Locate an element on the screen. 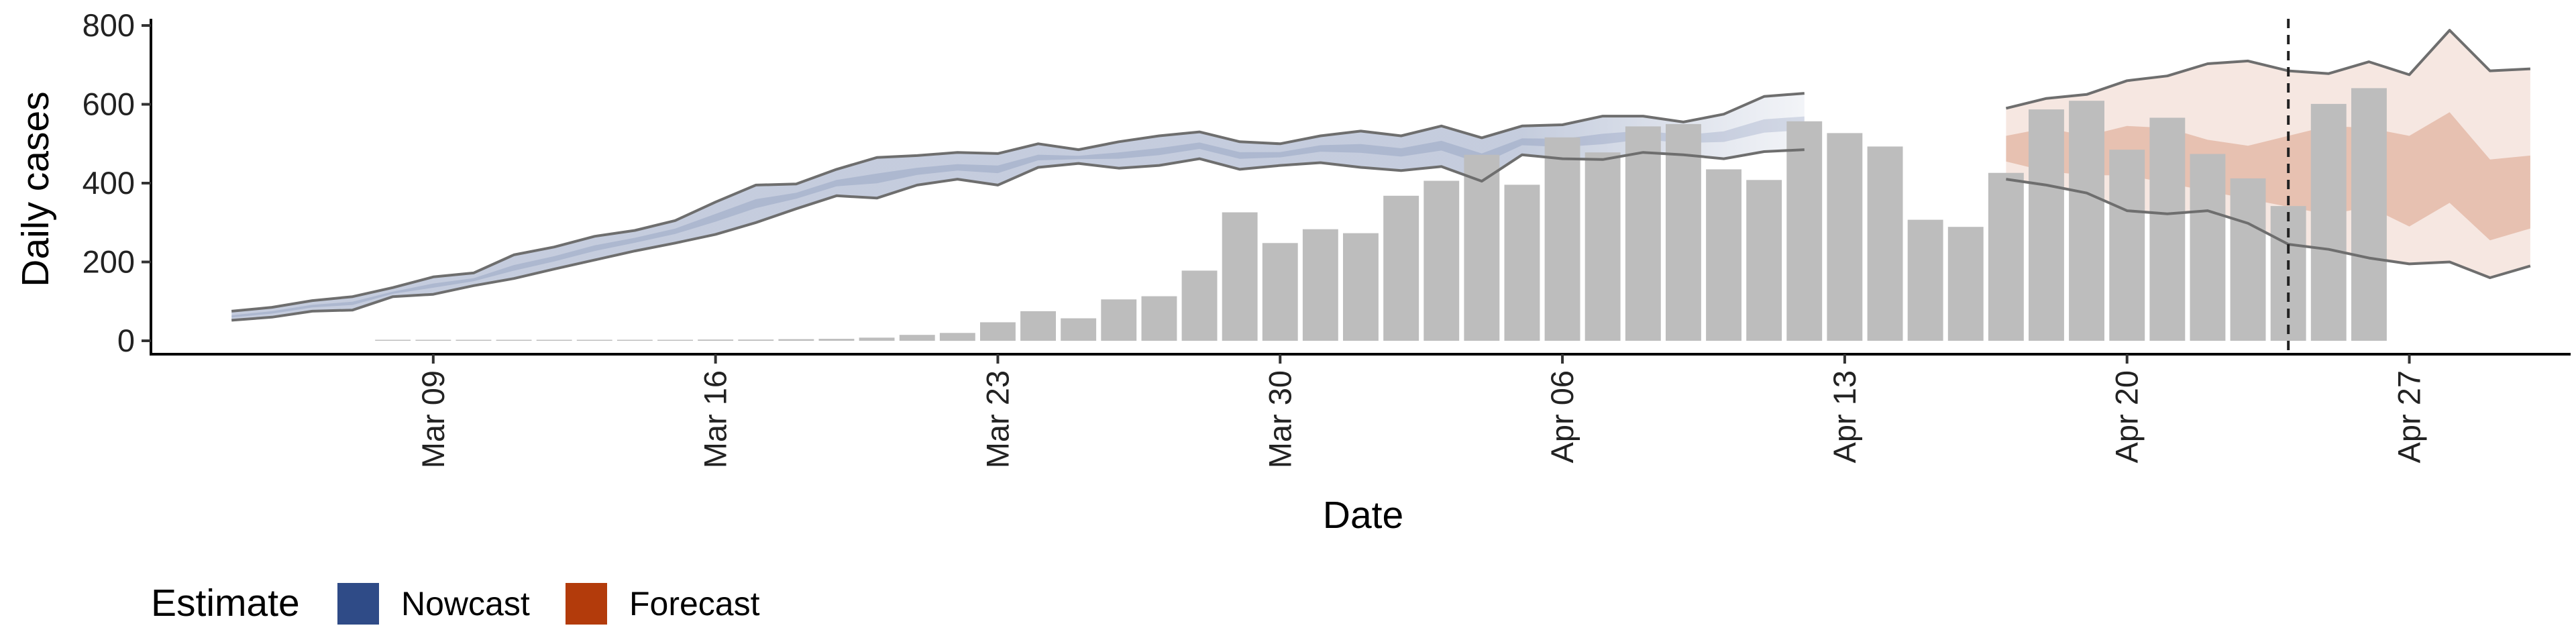 The image size is (2576, 644). legend-swatch-forecast is located at coordinates (586, 604).